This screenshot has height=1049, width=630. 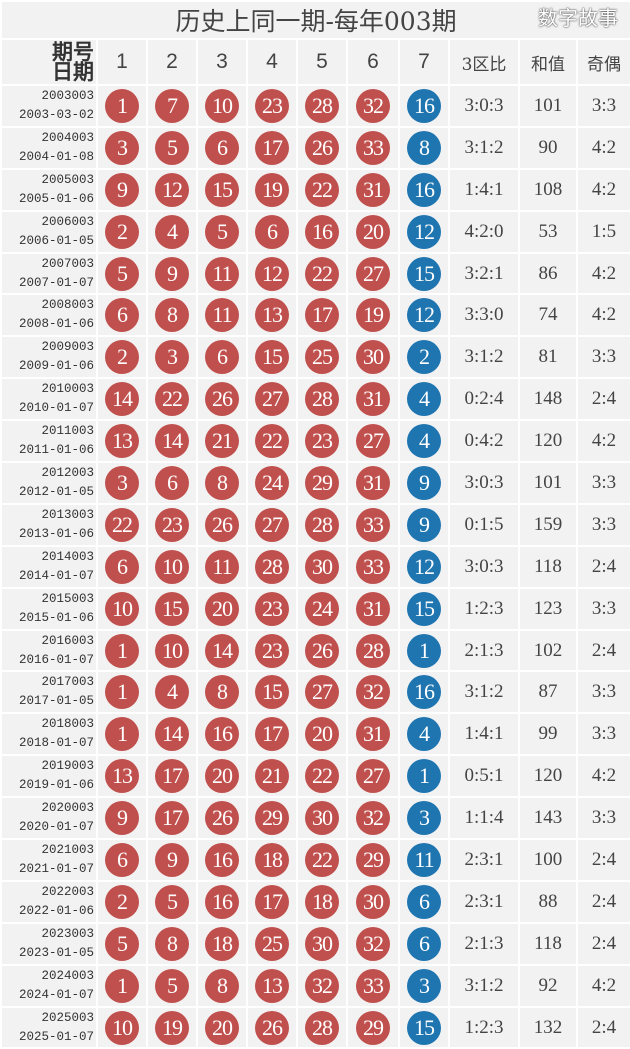 What do you see at coordinates (49, 315) in the screenshot?
I see `issue-date-cell: 2008003 2008-01-06` at bounding box center [49, 315].